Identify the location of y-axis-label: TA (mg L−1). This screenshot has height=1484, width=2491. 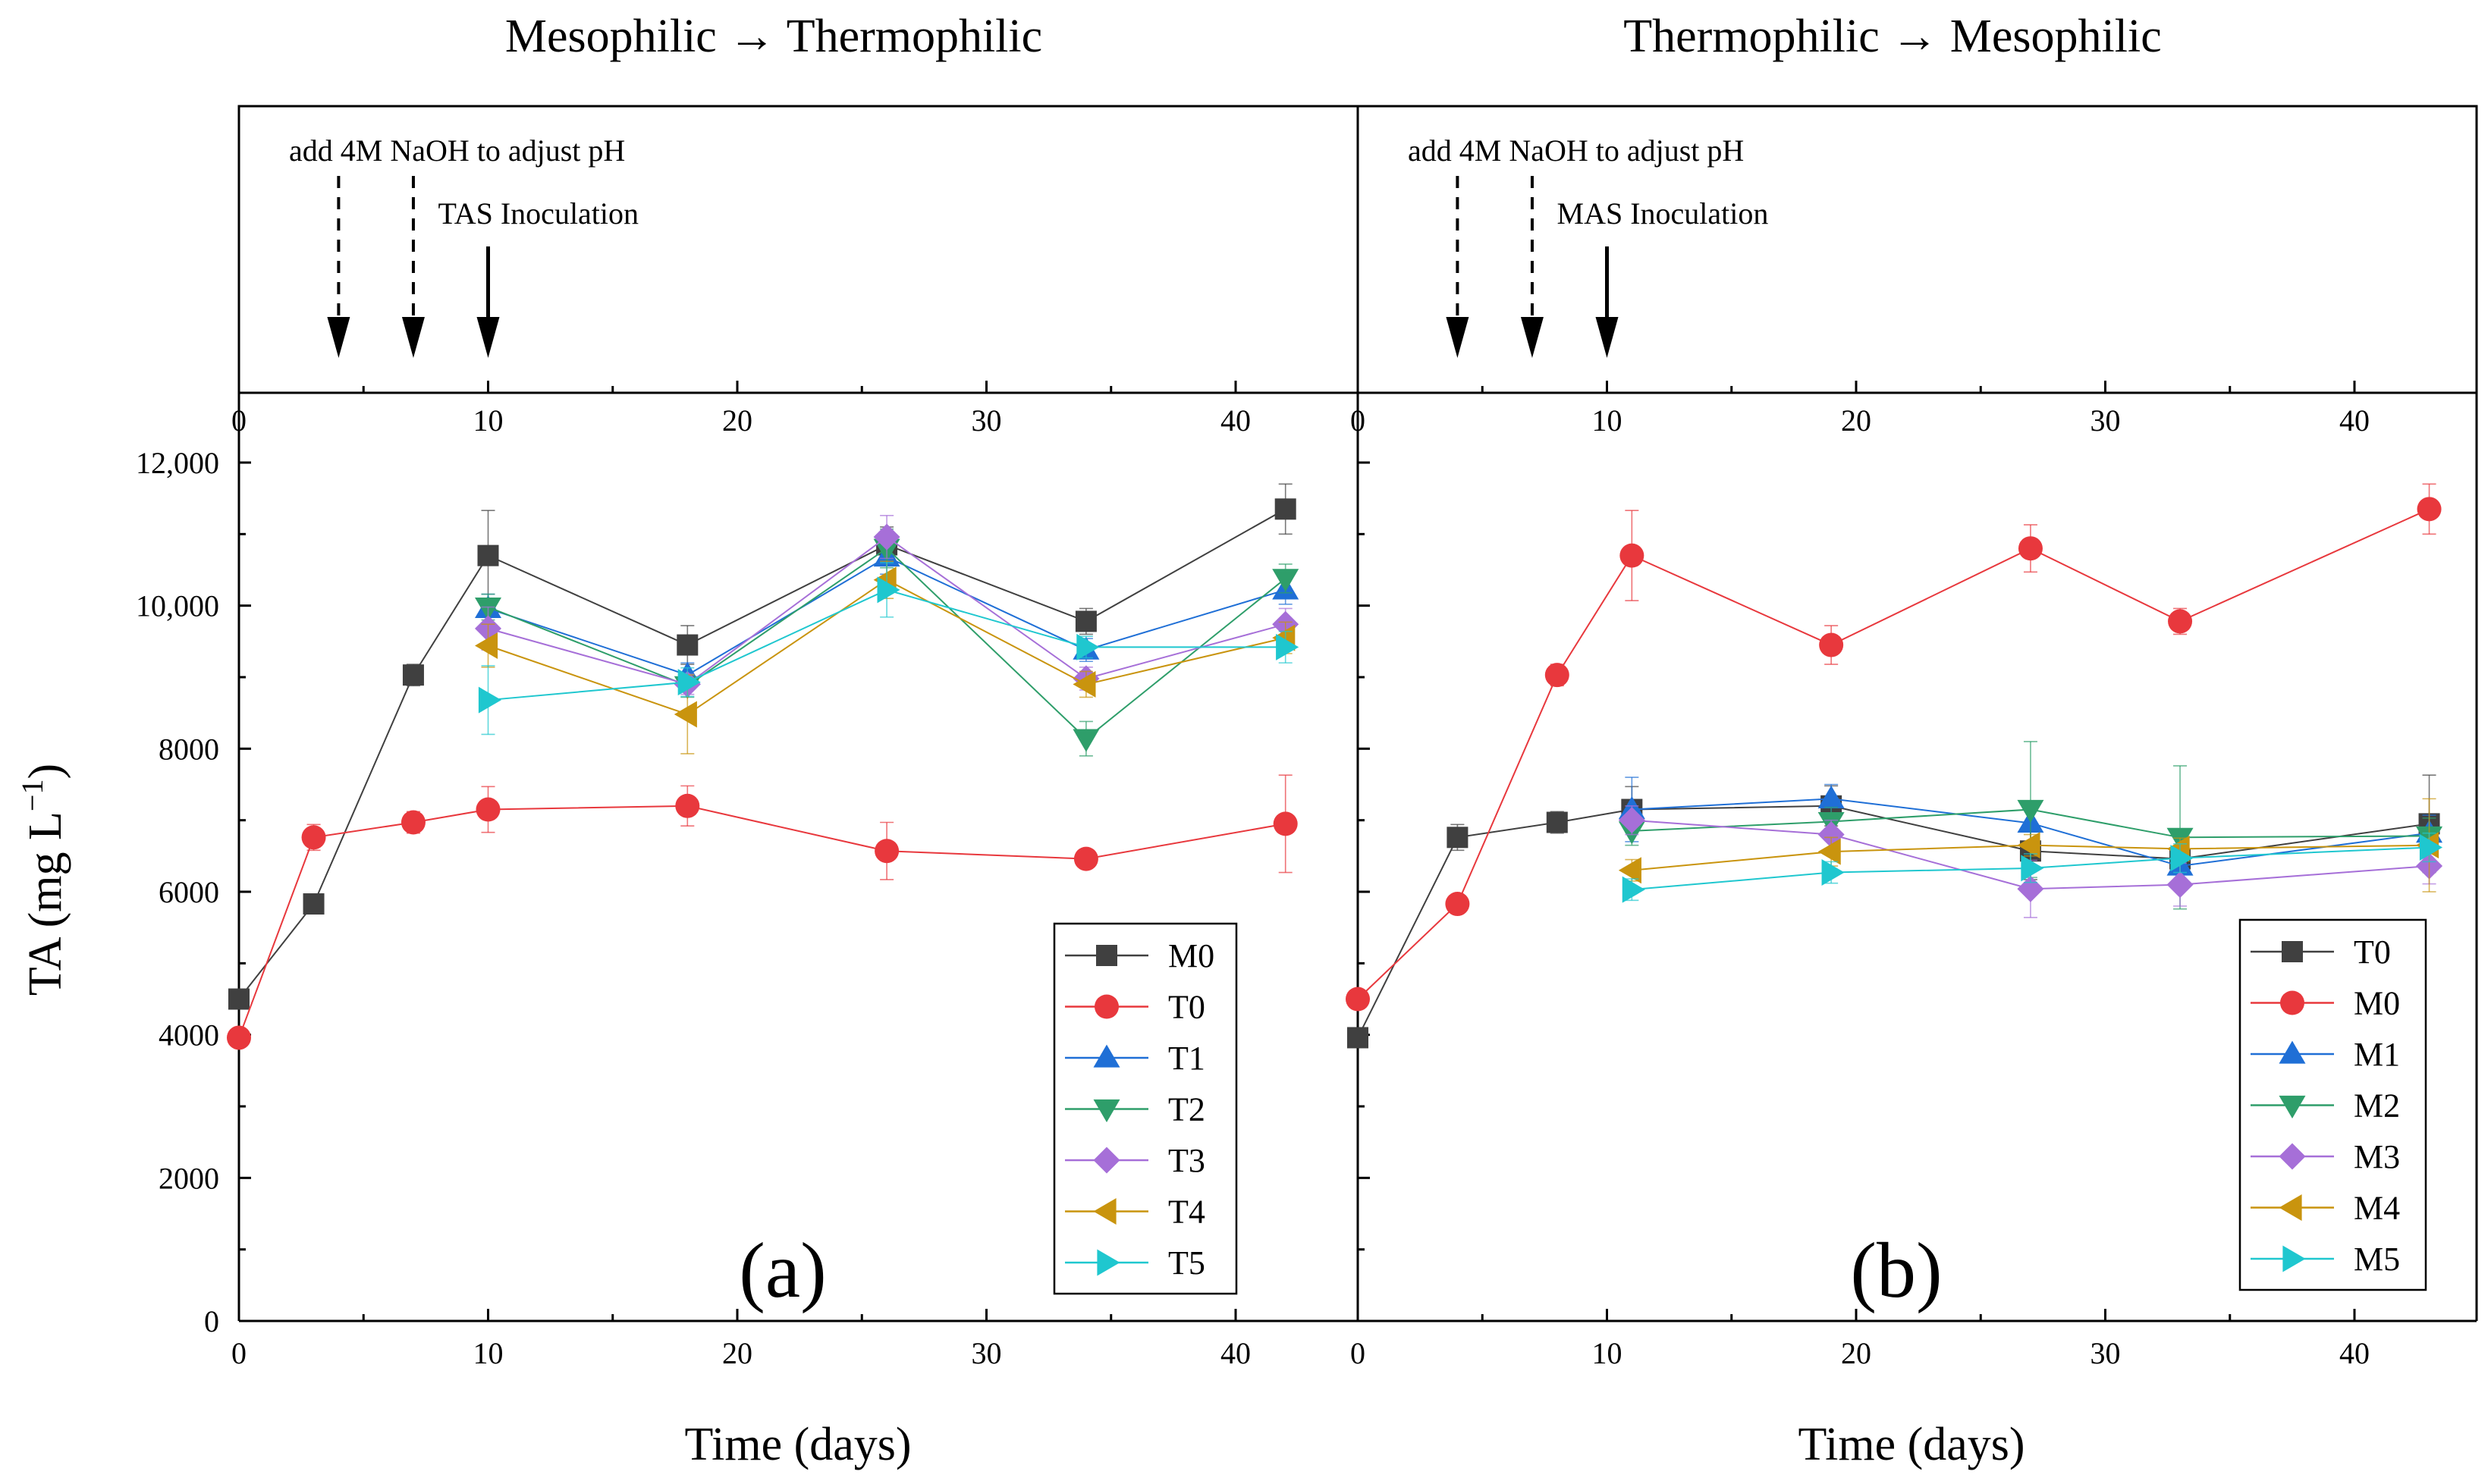
(43, 880).